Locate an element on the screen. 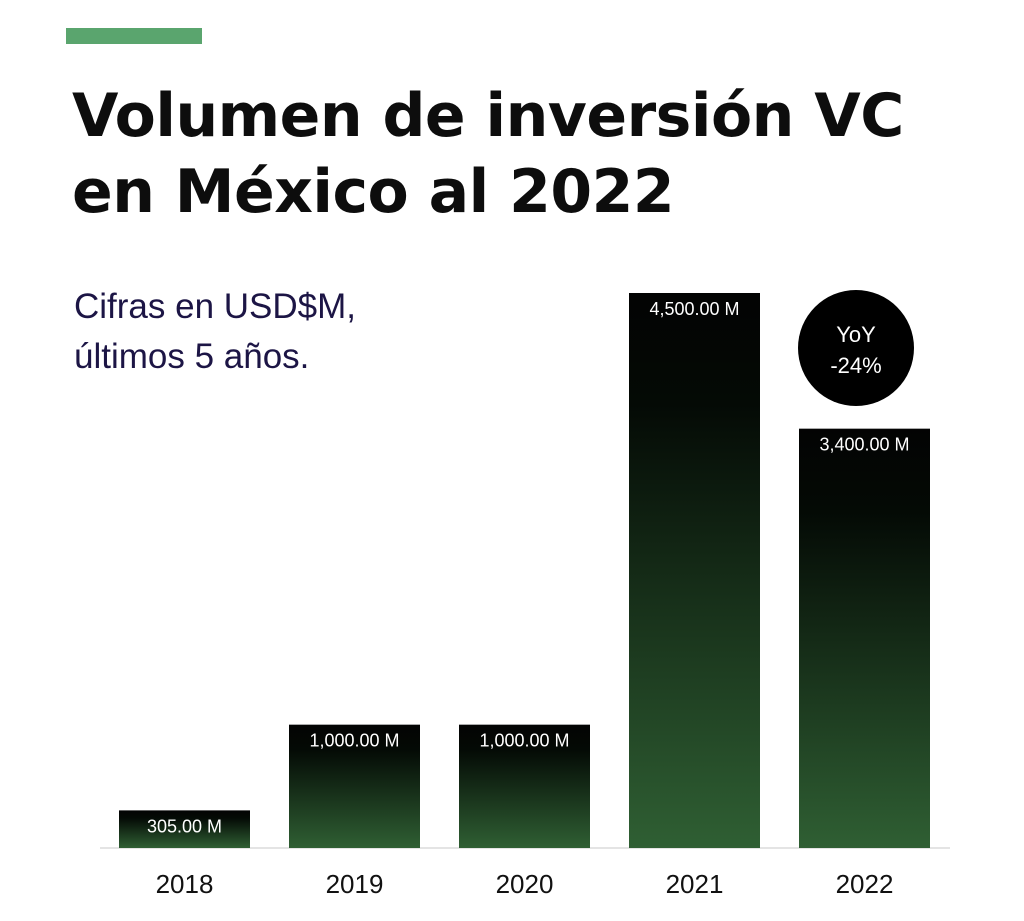 This screenshot has width=1024, height=921. chart-subtitle: Cifras en USD$M, últimos 5 años. is located at coordinates (284, 332).